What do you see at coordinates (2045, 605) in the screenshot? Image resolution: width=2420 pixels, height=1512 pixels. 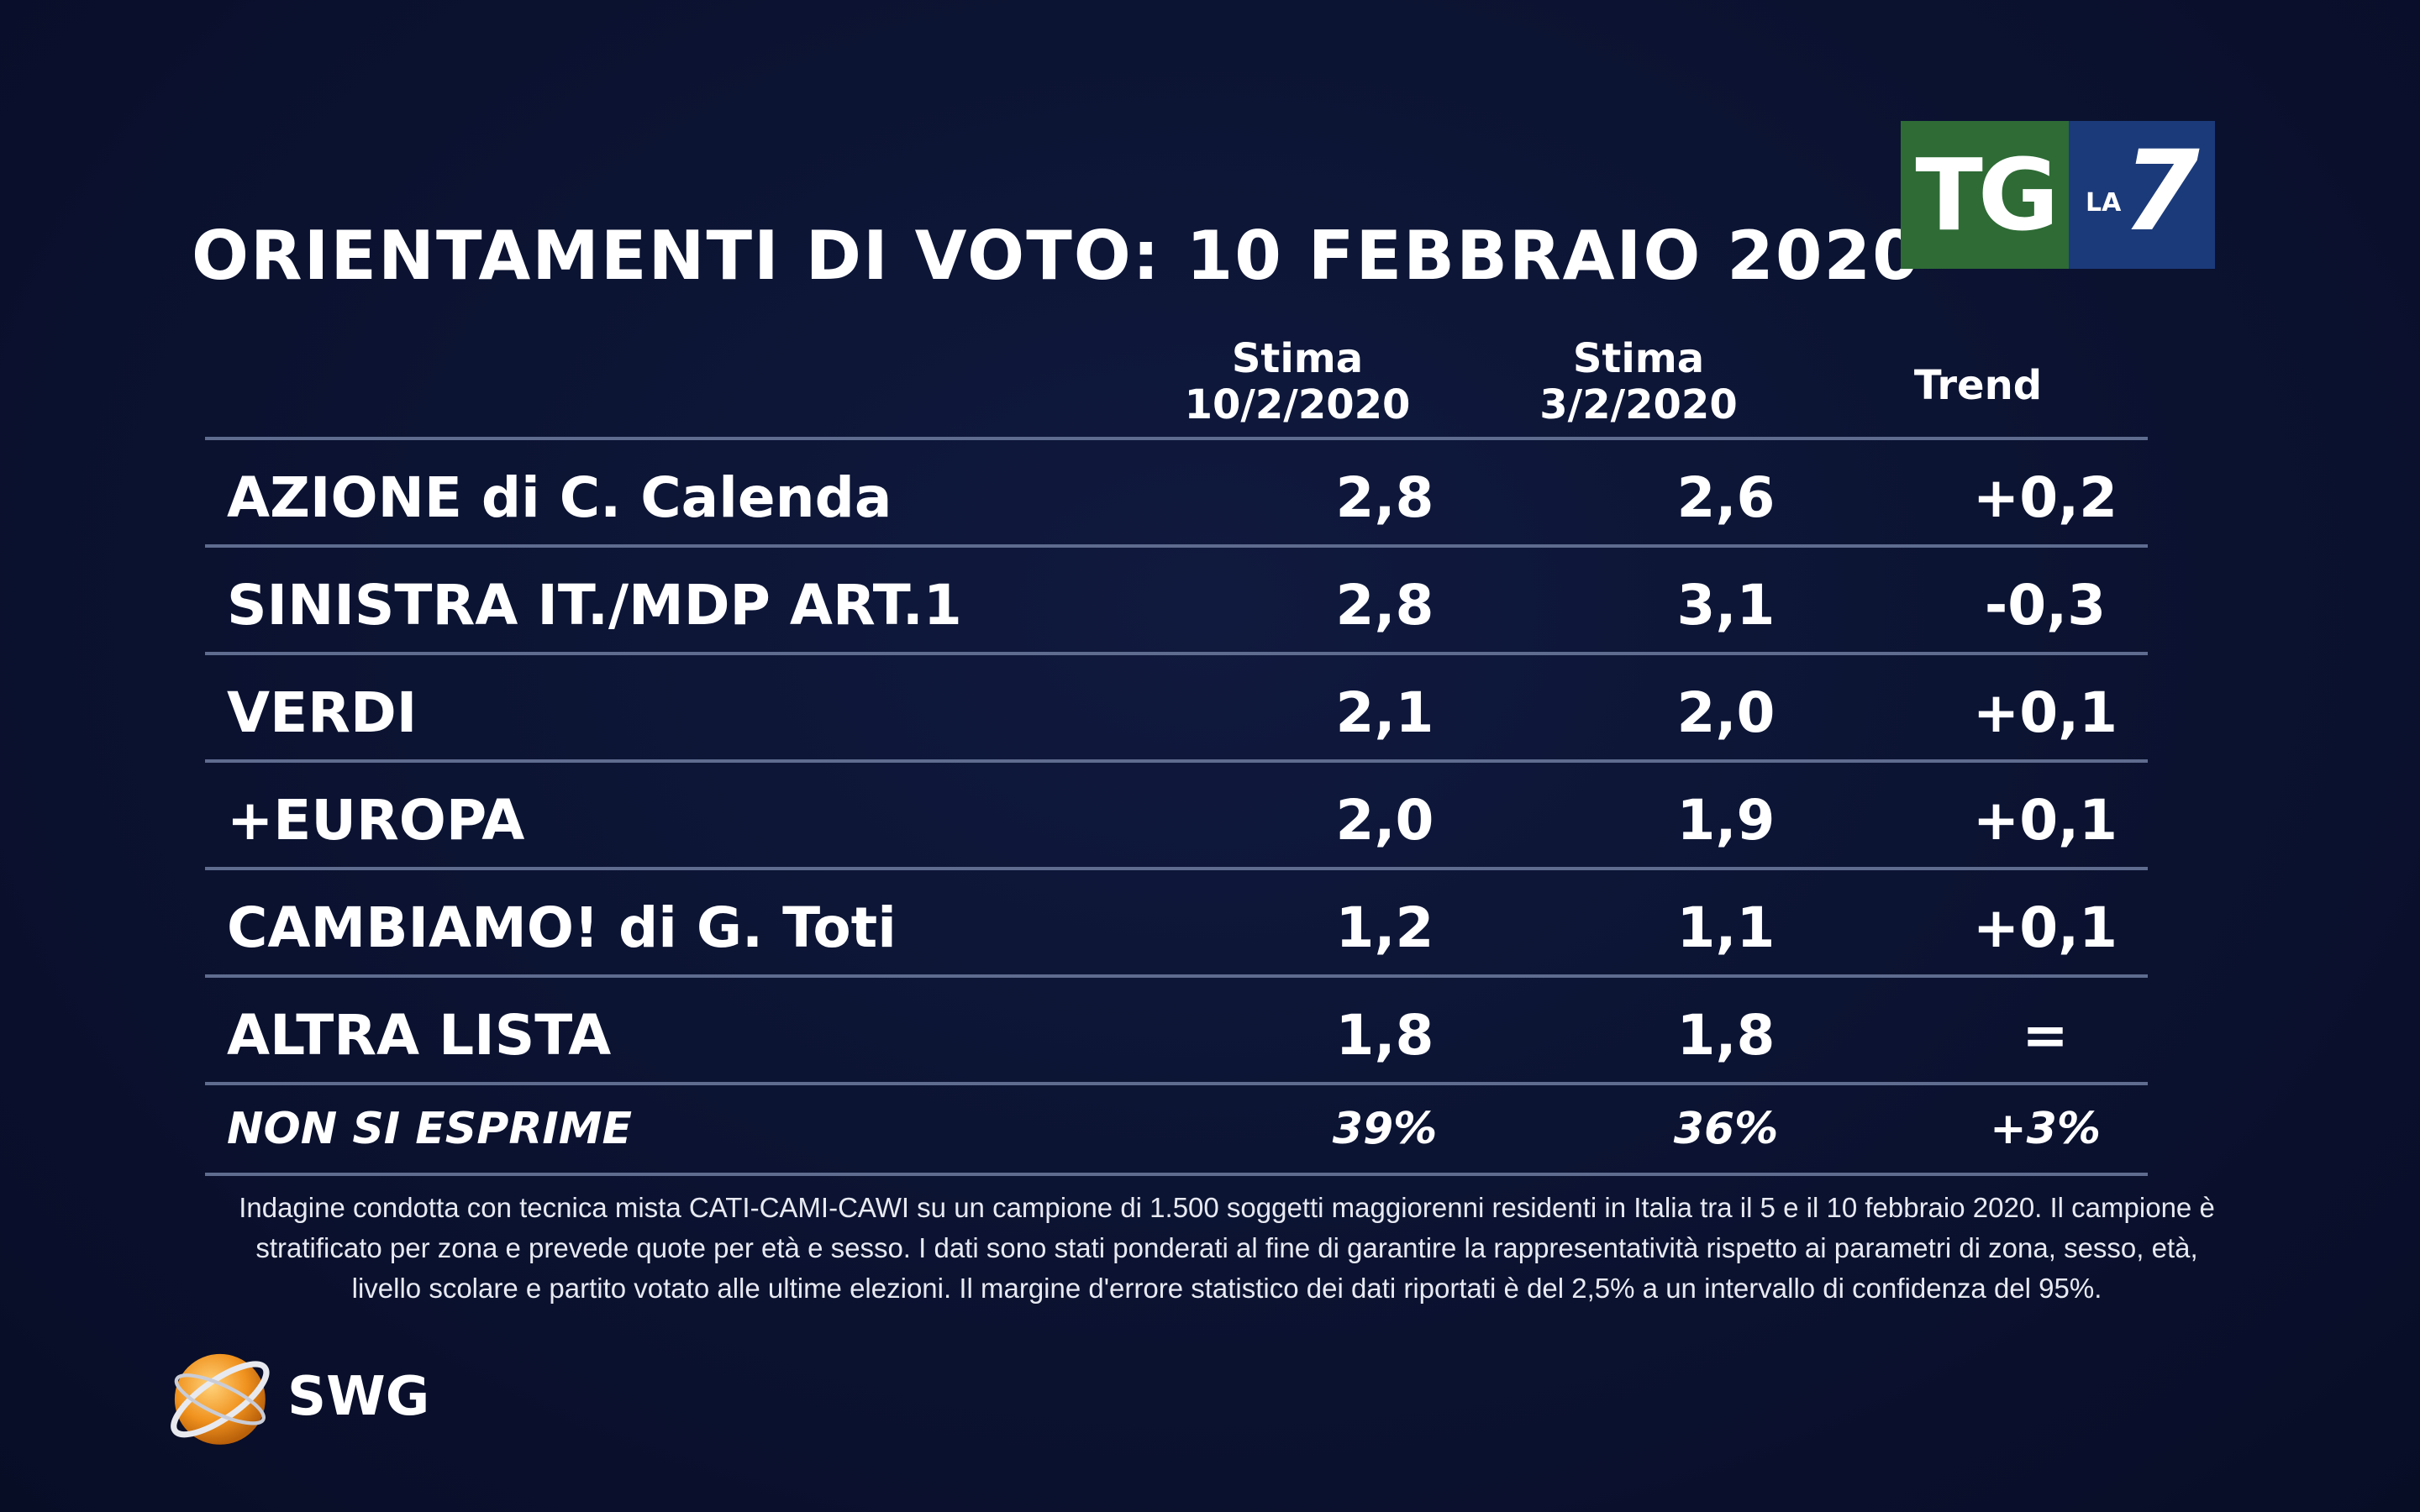 I see `value-trend: -0,3` at bounding box center [2045, 605].